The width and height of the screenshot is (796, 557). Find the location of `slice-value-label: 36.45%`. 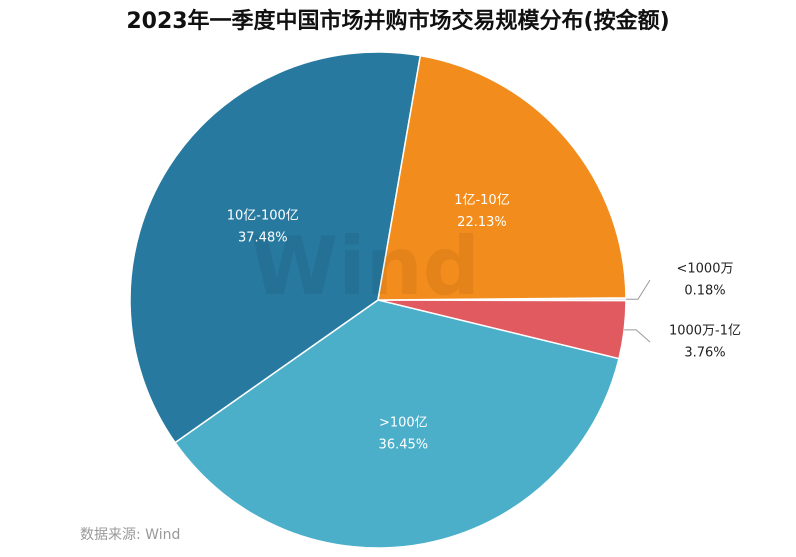

slice-value-label: 36.45% is located at coordinates (404, 445).